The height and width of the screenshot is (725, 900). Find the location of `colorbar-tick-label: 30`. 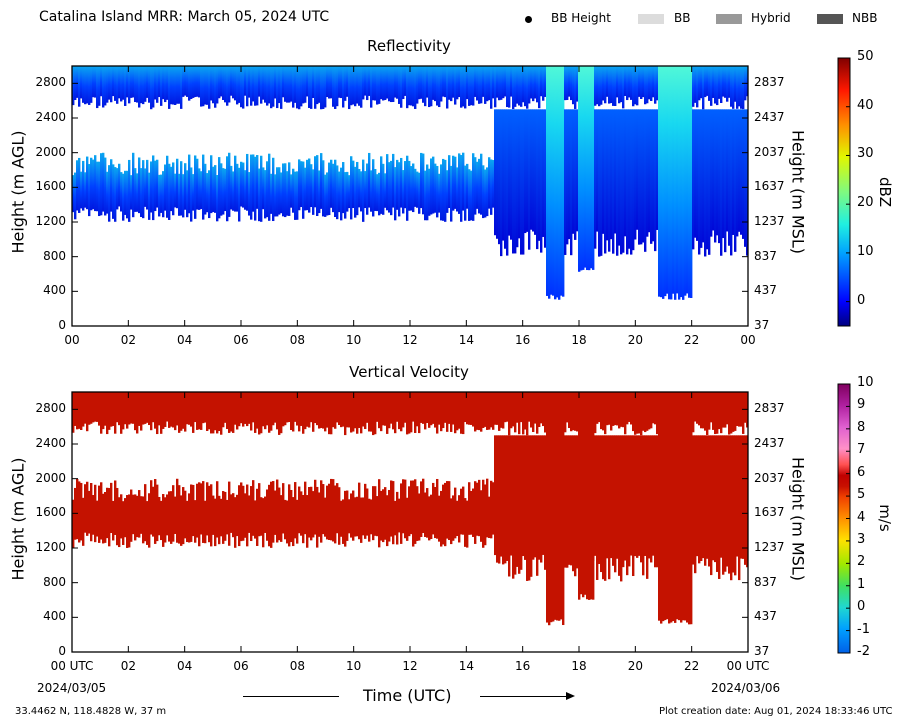

colorbar-tick-label: 30 is located at coordinates (865, 154).